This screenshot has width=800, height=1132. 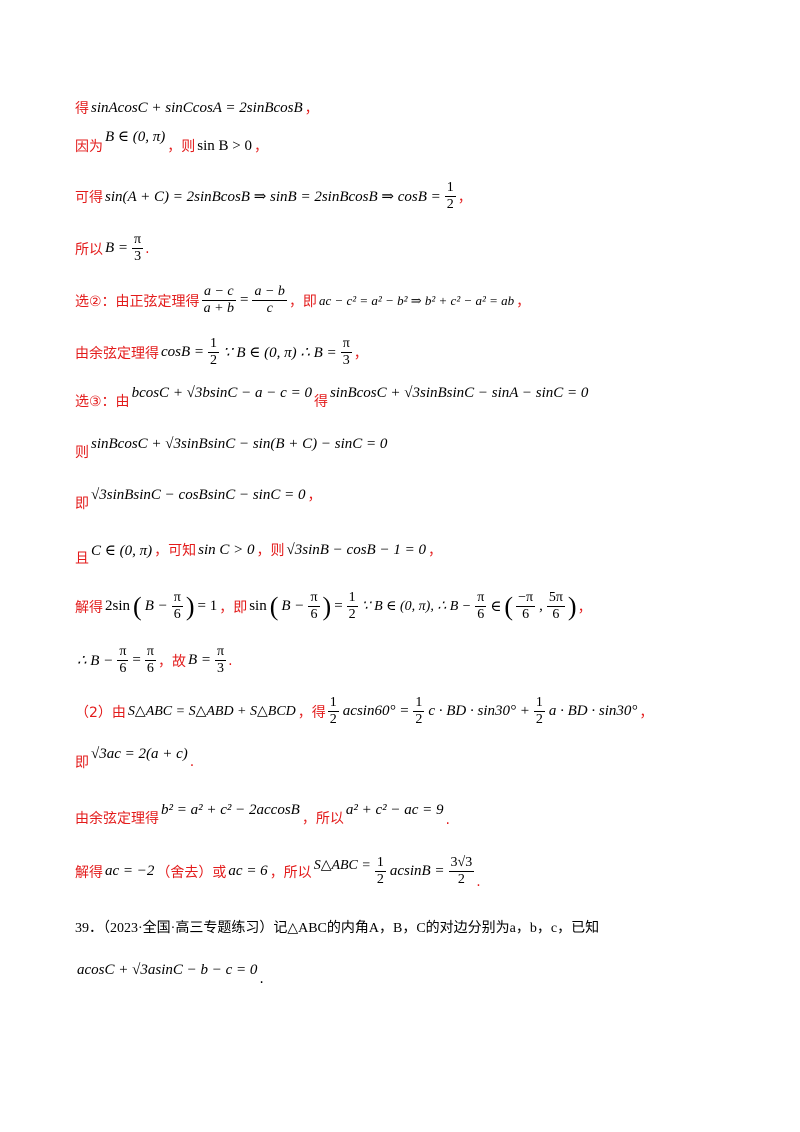 I want to click on text: ，故, so click(x=171, y=661).